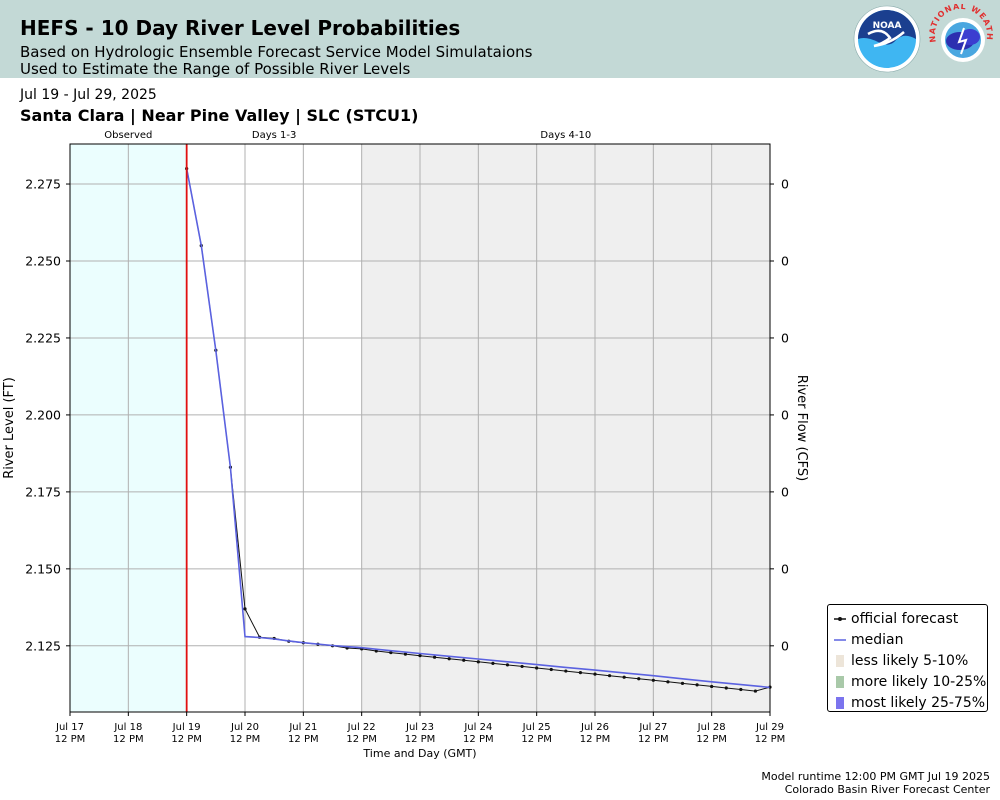 This screenshot has width=1000, height=800. Describe the element at coordinates (887, 26) in the screenshot. I see `noaa-logo-text: NOAA` at that location.